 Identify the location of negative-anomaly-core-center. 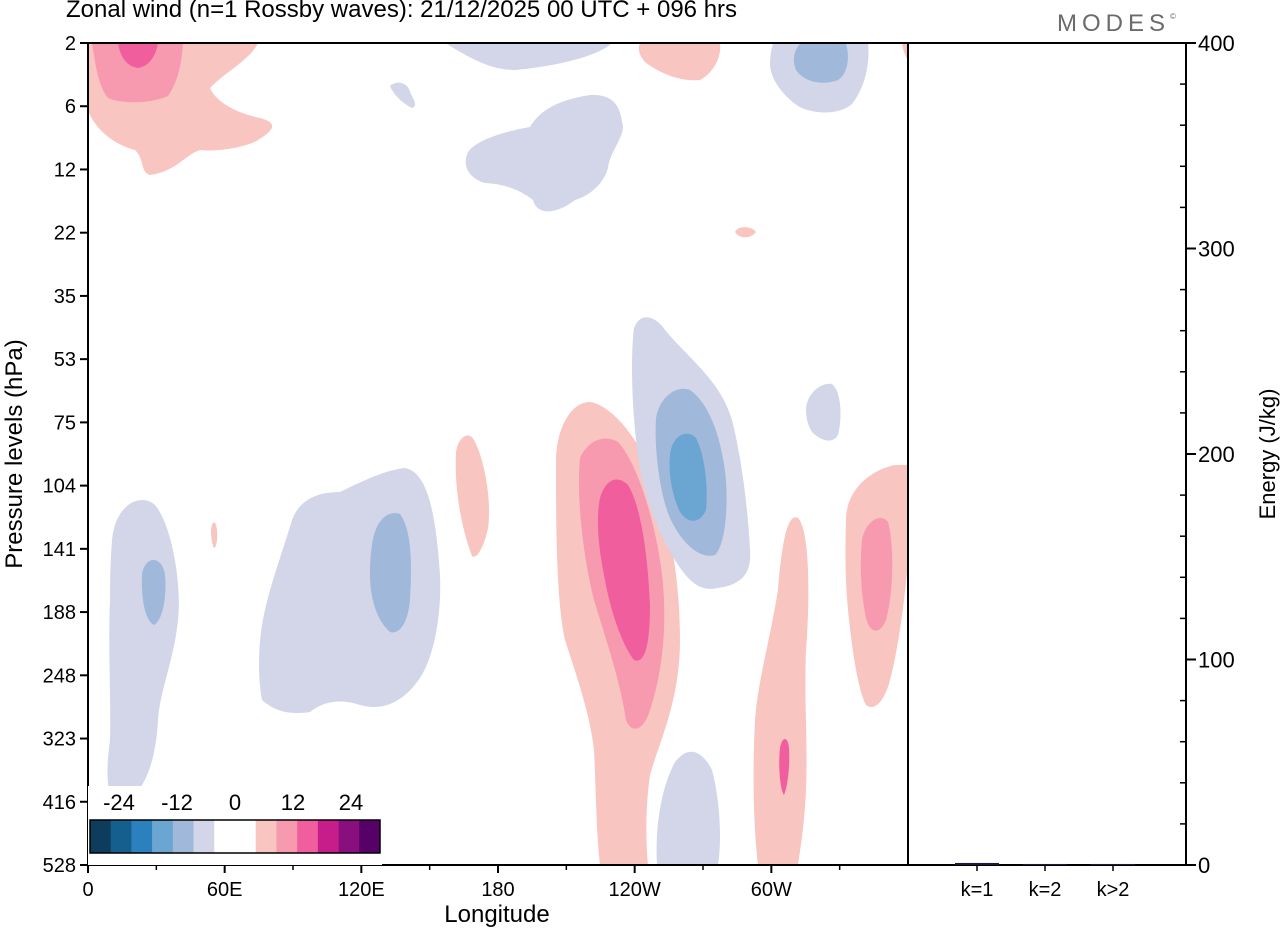
(688, 477).